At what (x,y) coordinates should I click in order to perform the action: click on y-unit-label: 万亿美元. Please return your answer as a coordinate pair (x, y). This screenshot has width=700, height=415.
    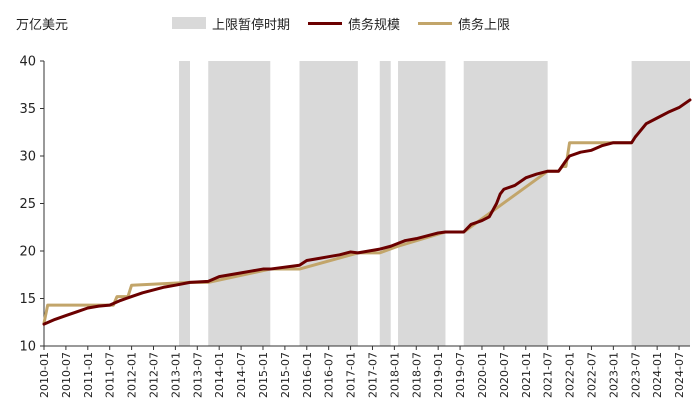
    Looking at the image, I should click on (42, 25).